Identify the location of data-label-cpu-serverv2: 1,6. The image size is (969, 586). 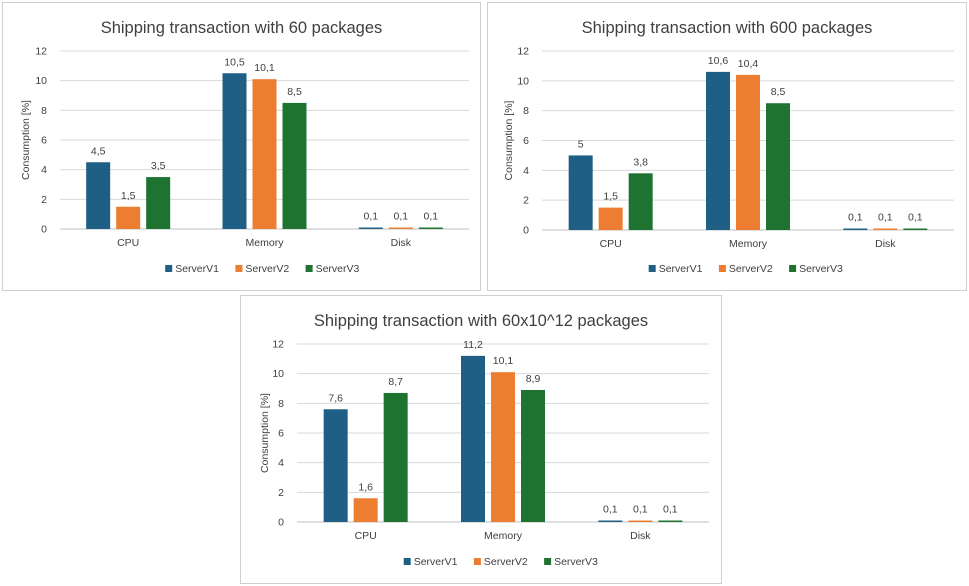
(365, 487).